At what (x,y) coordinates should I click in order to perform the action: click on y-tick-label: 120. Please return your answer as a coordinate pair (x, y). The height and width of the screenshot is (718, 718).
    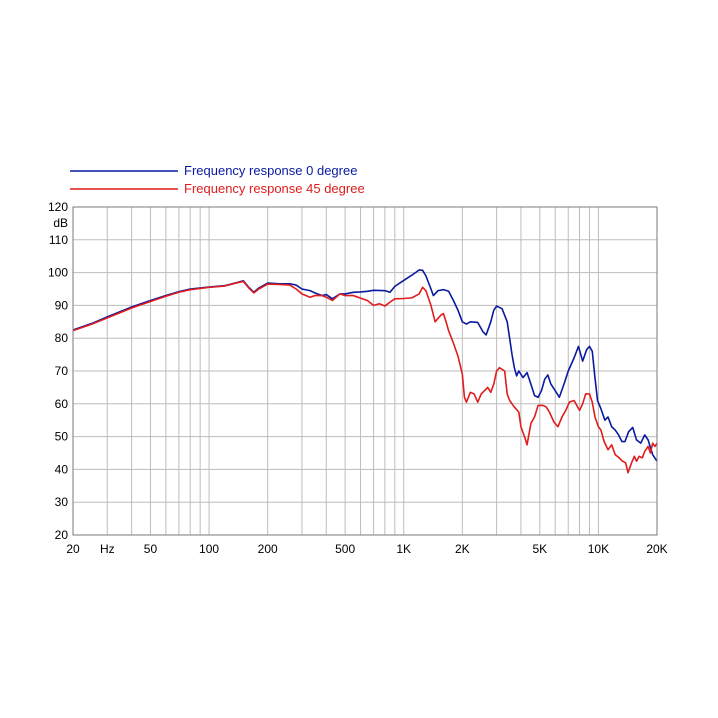
    Looking at the image, I should click on (58, 207).